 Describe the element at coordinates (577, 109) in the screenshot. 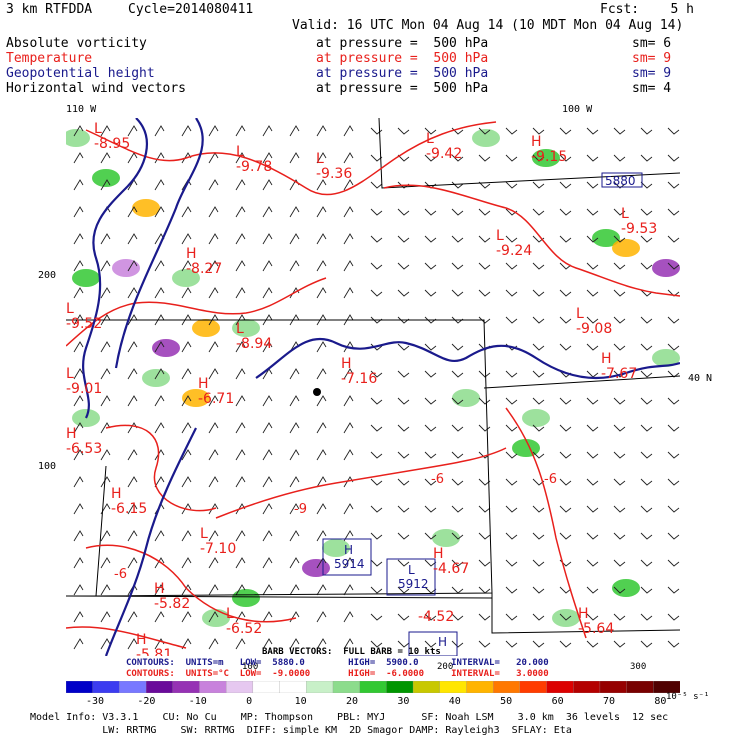

I see `lon-label-100w: 100 W` at that location.